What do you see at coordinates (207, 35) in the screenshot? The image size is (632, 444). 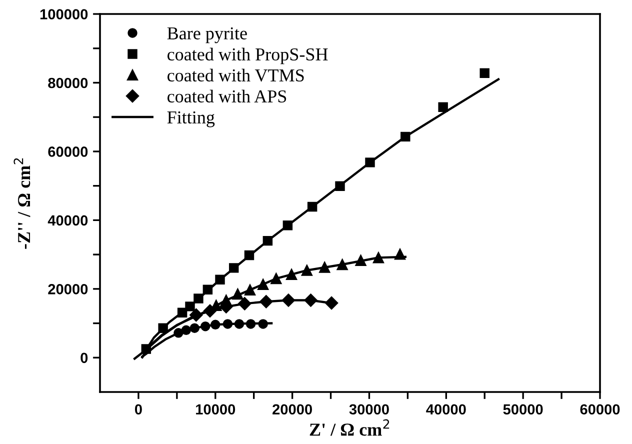 I see `legend-label: Bare pyrite` at bounding box center [207, 35].